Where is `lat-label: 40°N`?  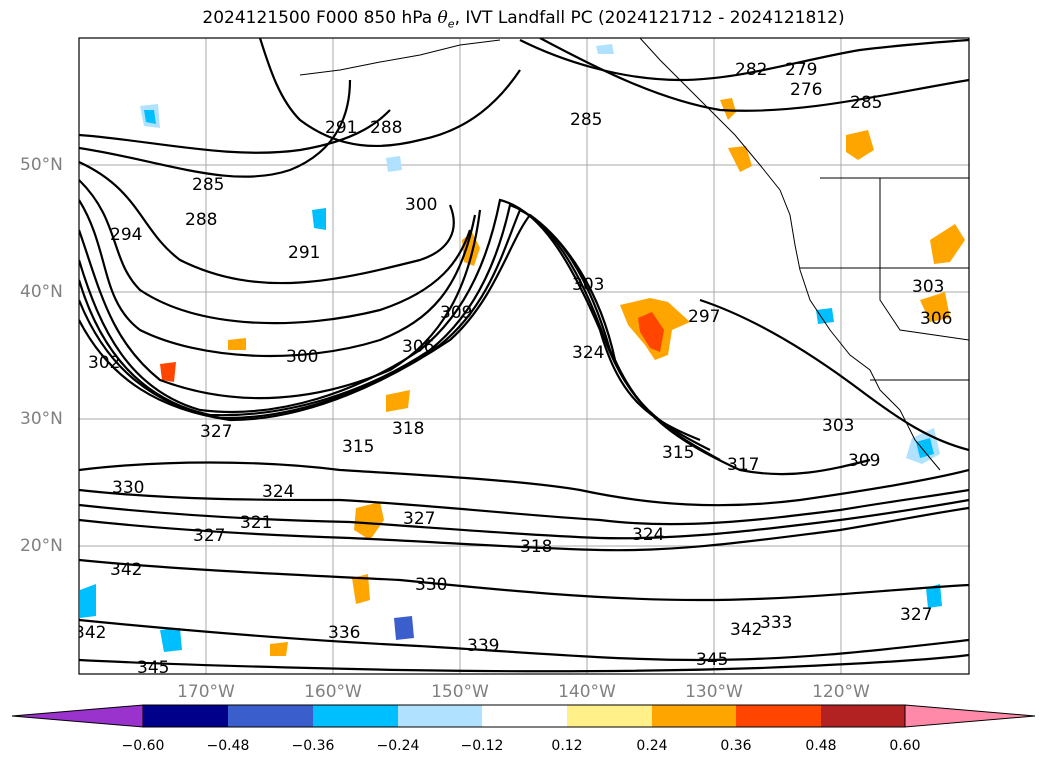
lat-label: 40°N is located at coordinates (41, 292).